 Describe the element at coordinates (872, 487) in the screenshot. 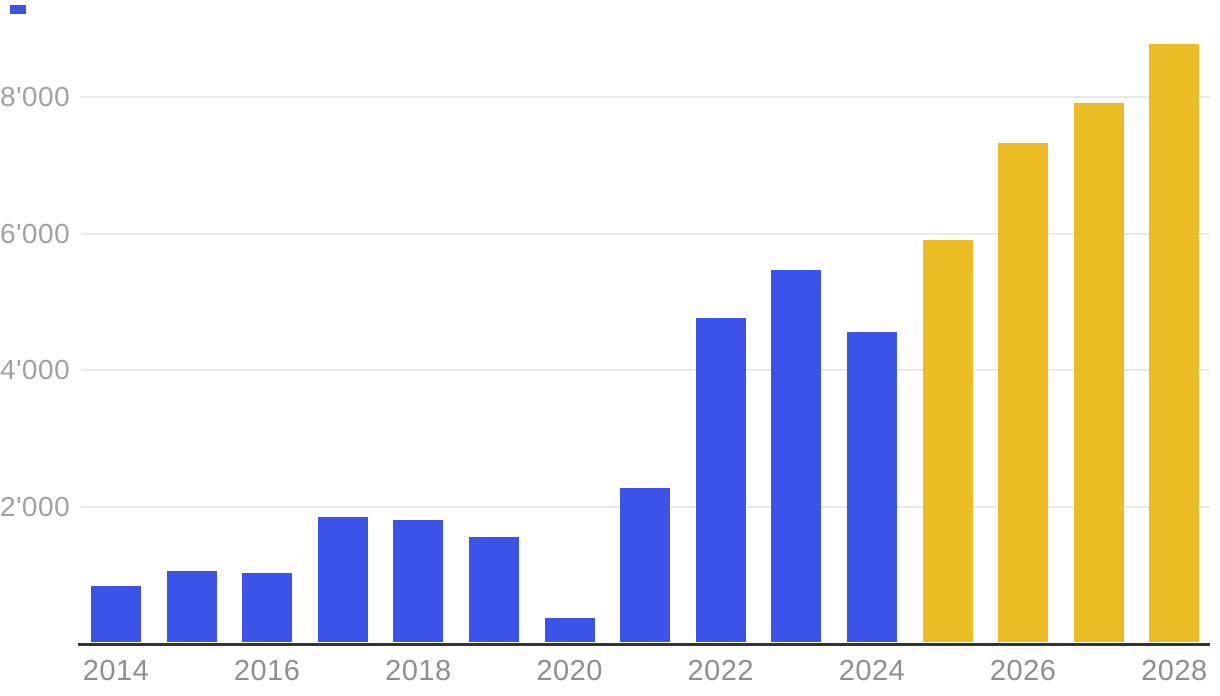

I see `bar-2024` at that location.